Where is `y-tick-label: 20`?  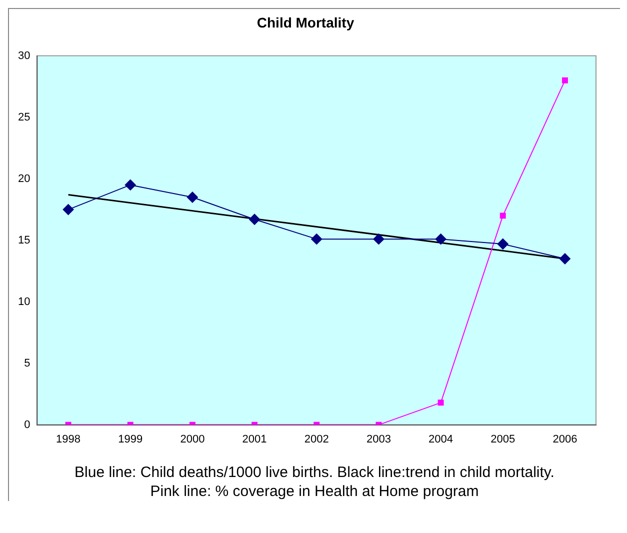
y-tick-label: 20 is located at coordinates (24, 178).